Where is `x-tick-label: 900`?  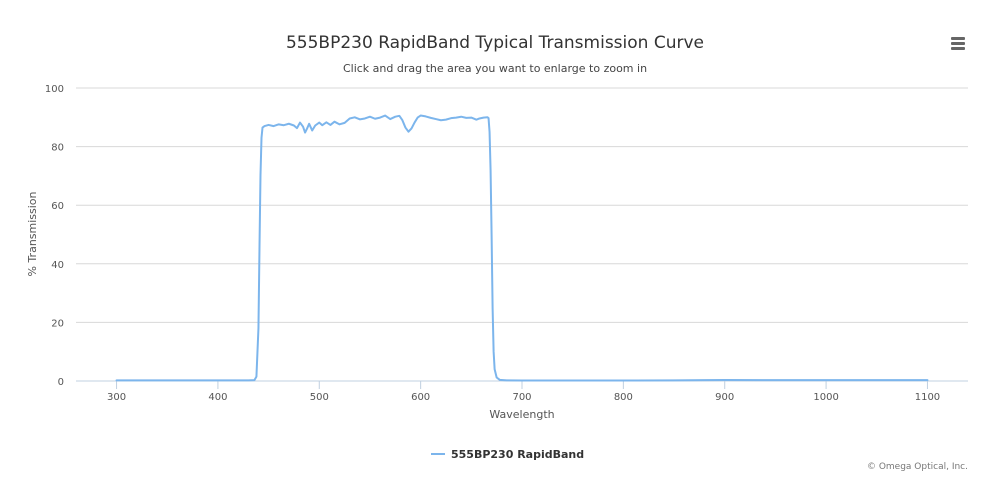 x-tick-label: 900 is located at coordinates (724, 397).